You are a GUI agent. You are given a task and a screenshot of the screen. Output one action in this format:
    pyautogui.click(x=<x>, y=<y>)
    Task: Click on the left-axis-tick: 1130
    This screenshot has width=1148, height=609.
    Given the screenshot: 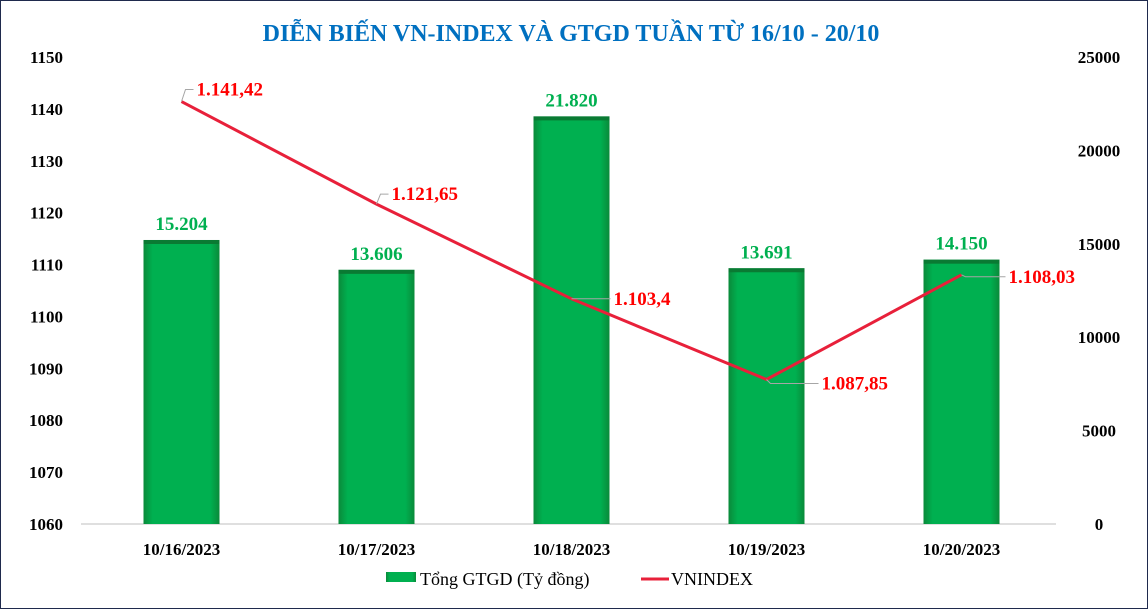 What is the action you would take?
    pyautogui.click(x=46, y=161)
    